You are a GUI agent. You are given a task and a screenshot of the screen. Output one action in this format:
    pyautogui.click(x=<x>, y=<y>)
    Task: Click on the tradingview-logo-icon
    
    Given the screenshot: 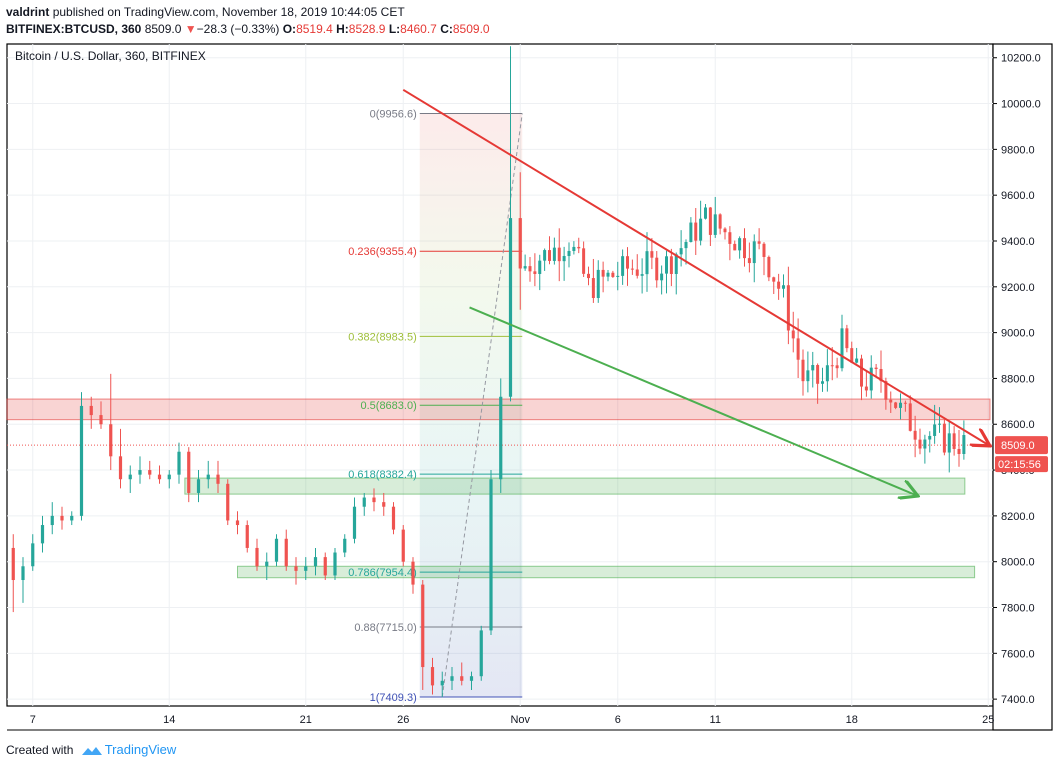 What is the action you would take?
    pyautogui.click(x=91, y=750)
    